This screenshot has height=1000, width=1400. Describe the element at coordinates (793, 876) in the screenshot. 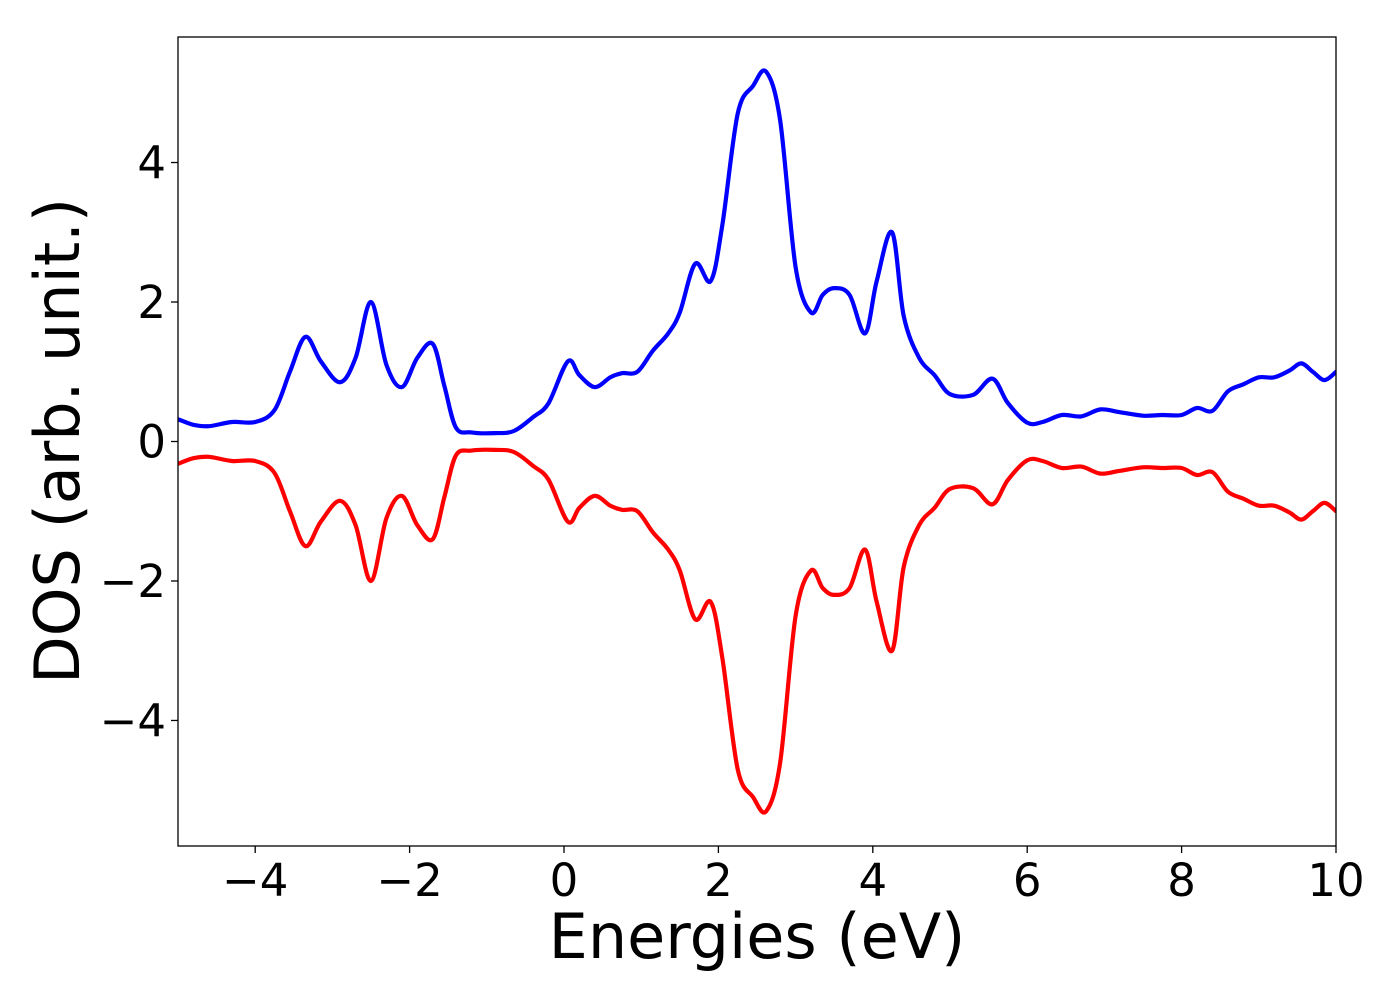

I see `x-axis-ticks: −4 −2 0 2 4 6 8 10` at that location.